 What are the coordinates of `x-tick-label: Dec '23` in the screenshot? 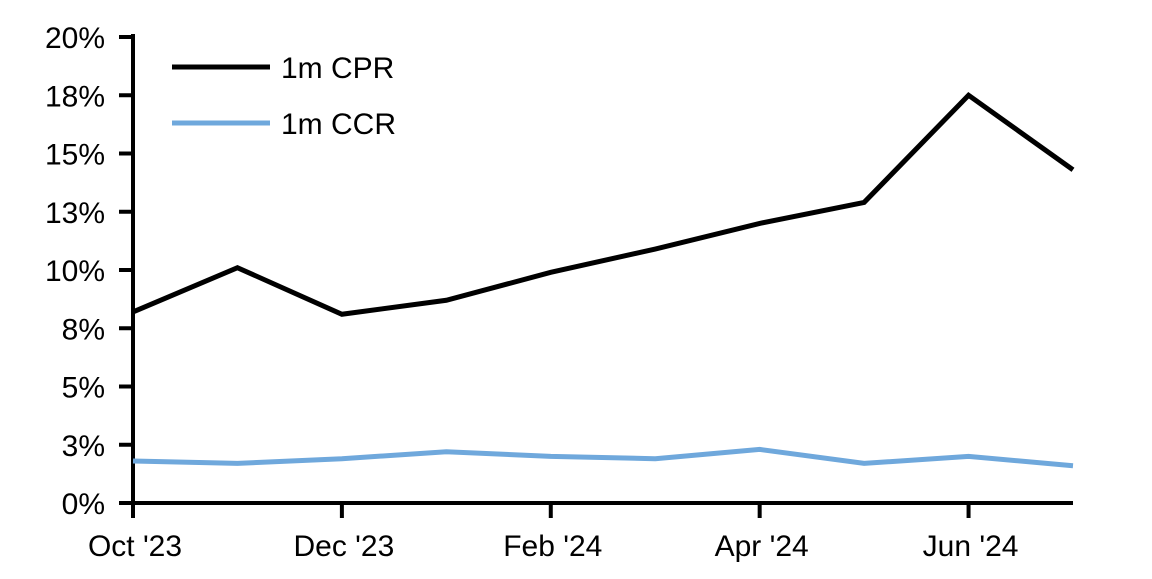 It's located at (343, 546).